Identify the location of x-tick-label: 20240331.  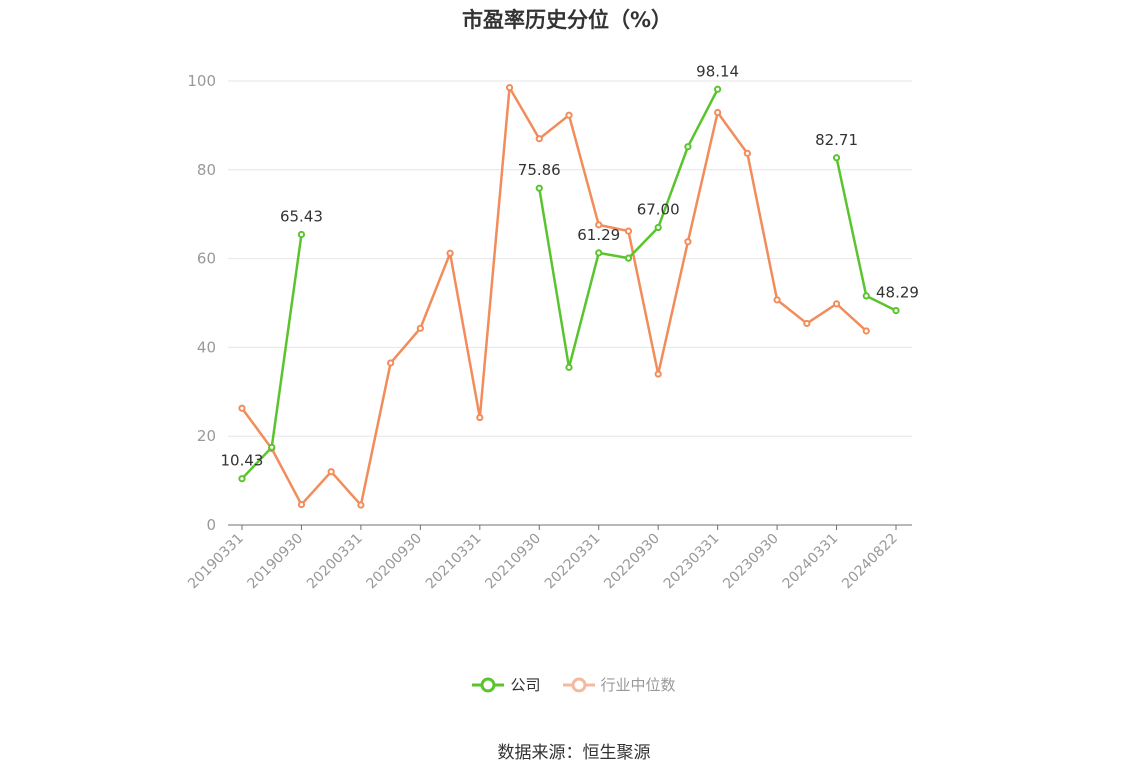
(811, 562).